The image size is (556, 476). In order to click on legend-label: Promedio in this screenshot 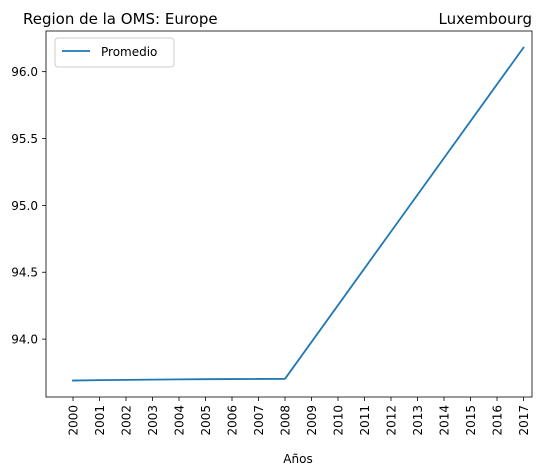, I will do `click(129, 52)`.